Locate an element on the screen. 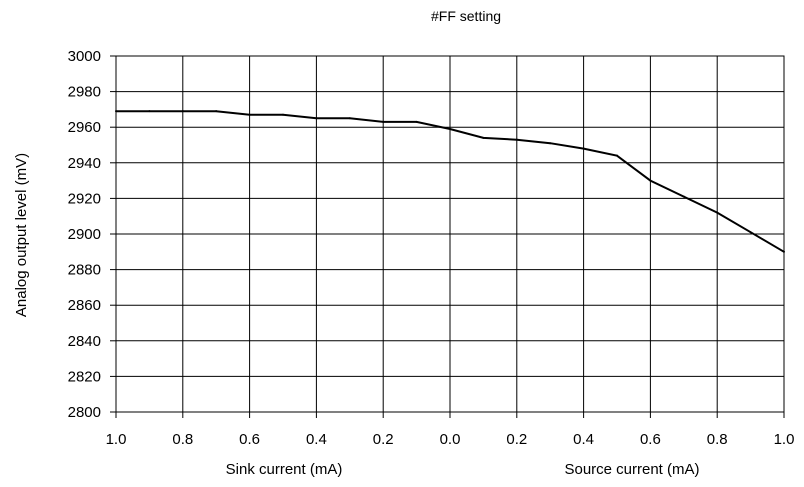 Image resolution: width=804 pixels, height=487 pixels. x-tick-label: 0.0 is located at coordinates (450, 439).